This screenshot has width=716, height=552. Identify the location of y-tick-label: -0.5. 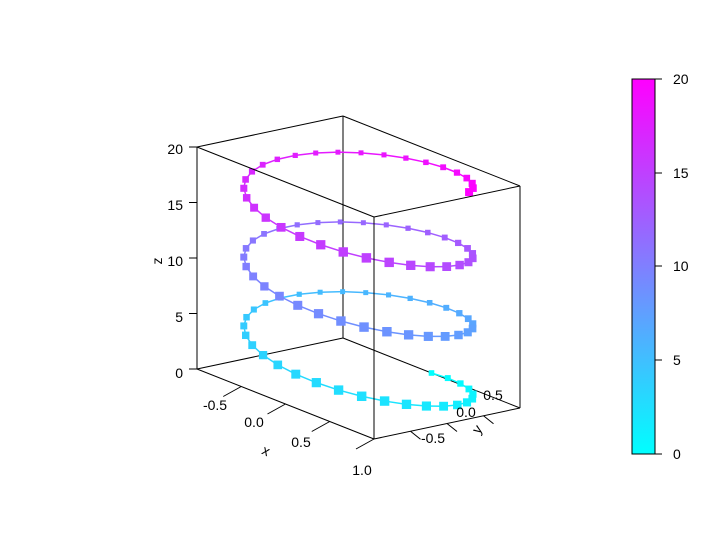
(433, 438).